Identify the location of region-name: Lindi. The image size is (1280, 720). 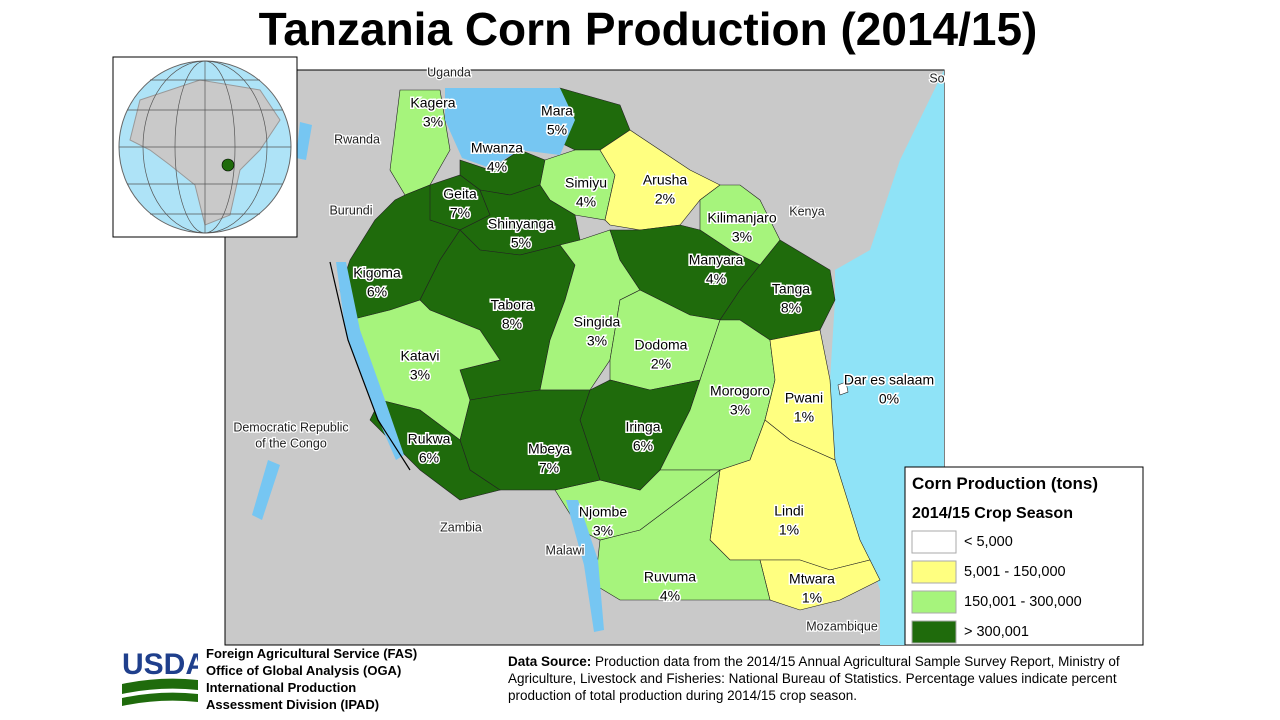
(789, 511).